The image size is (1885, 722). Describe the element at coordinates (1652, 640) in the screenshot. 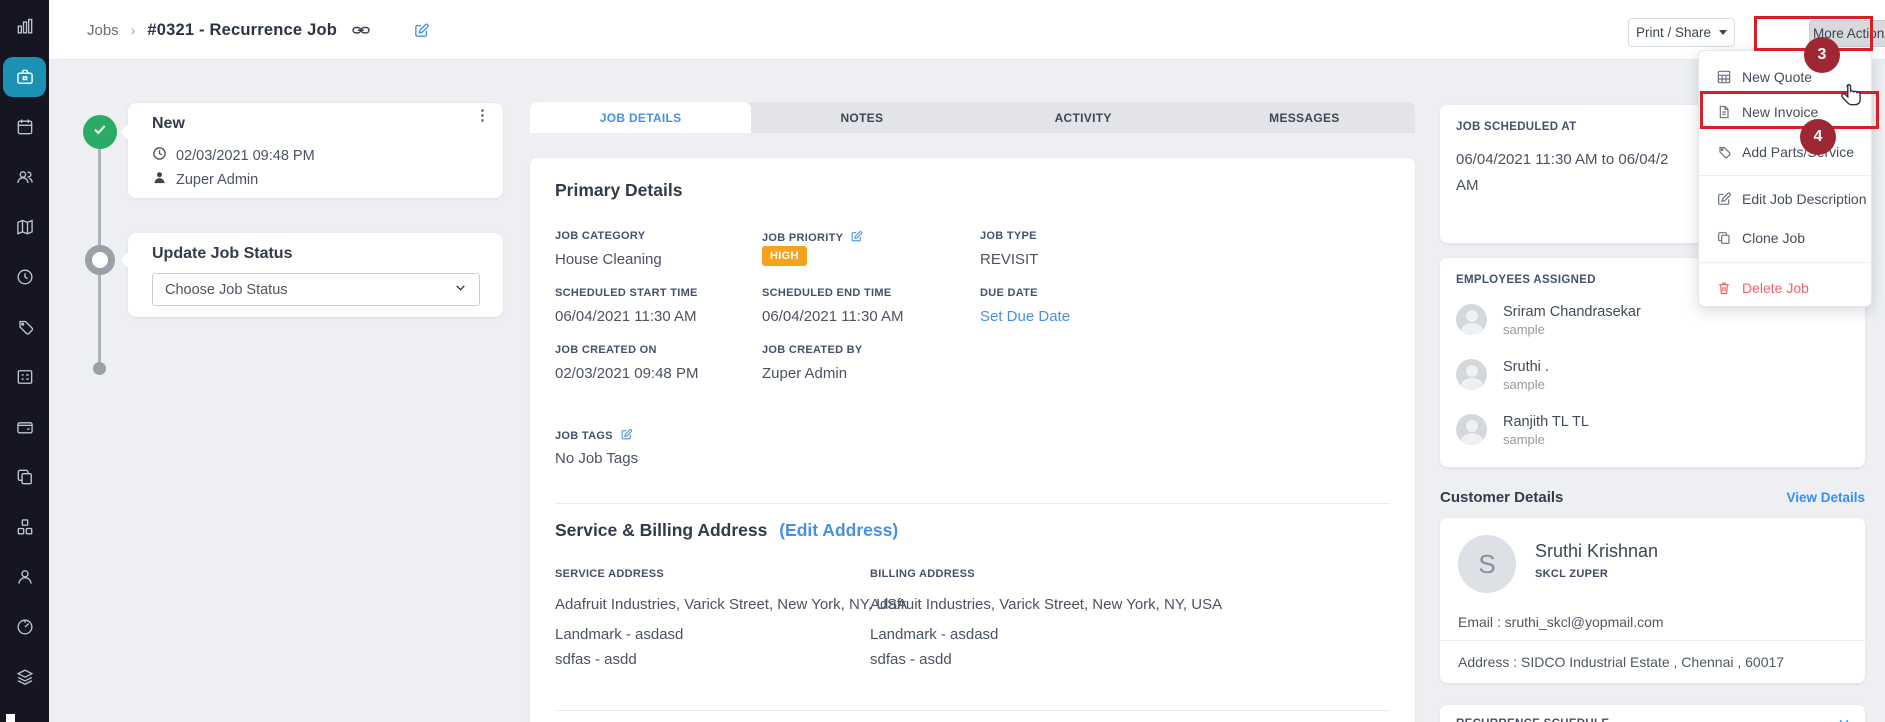

I see `divider` at that location.